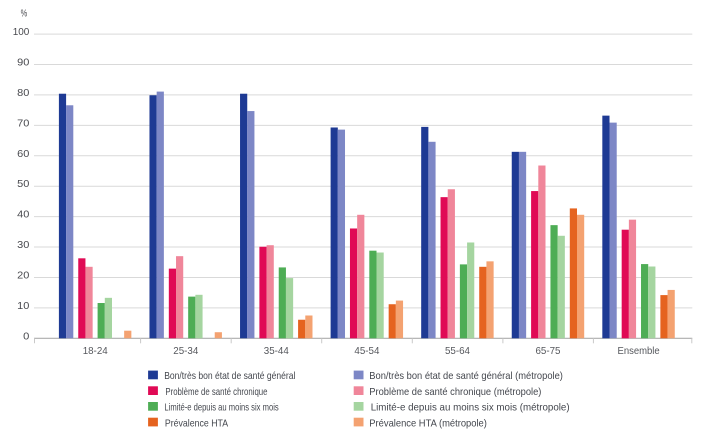  I want to click on svg-text: Ensemble, so click(639, 351).